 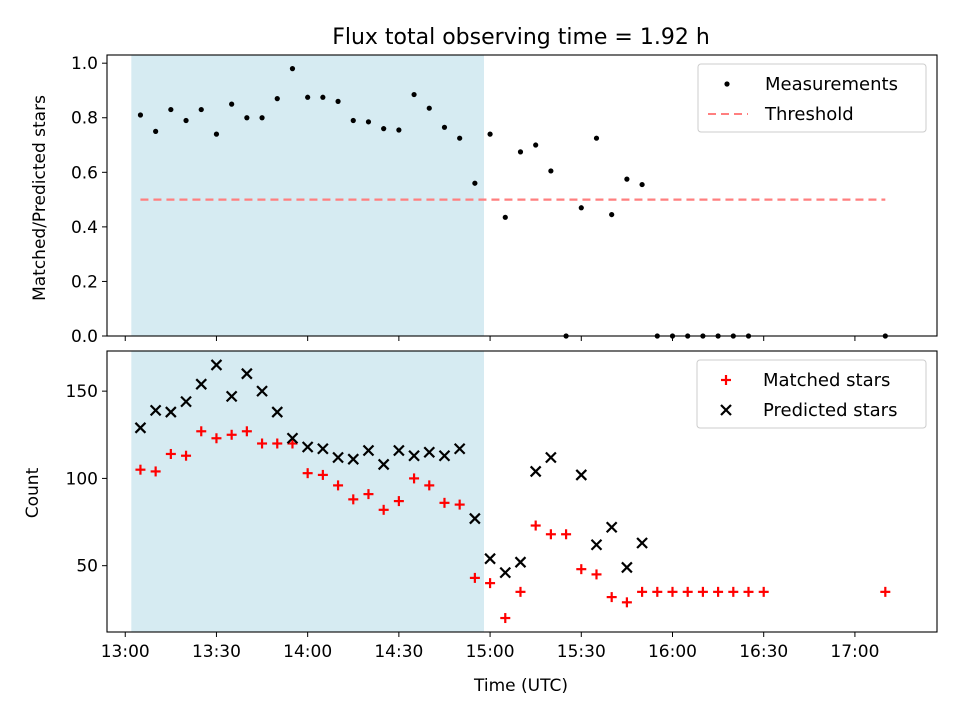 What do you see at coordinates (811, 394) in the screenshot?
I see `bottom-legend-frame` at bounding box center [811, 394].